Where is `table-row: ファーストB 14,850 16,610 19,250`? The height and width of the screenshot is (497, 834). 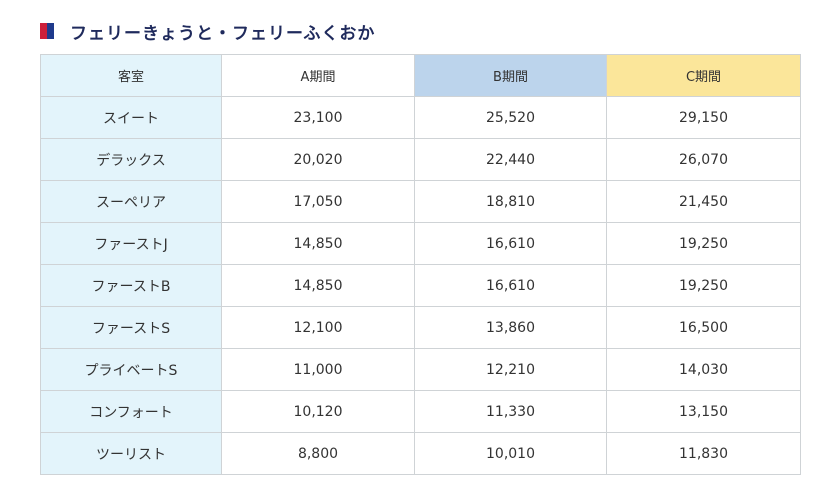
table-row: ファーストB 14,850 16,610 19,250 is located at coordinates (420, 285).